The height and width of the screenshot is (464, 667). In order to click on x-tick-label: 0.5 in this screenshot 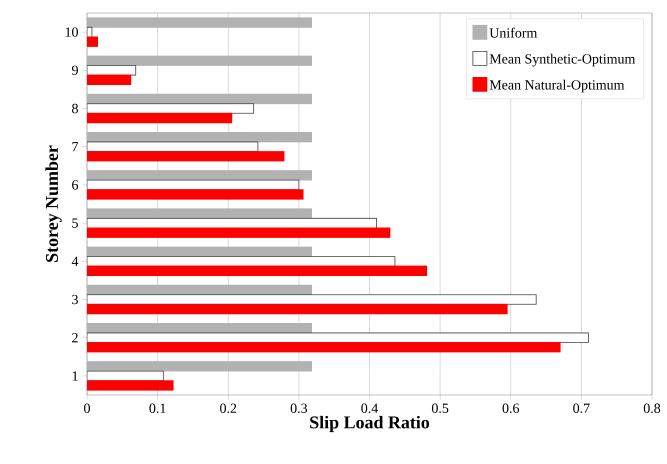, I will do `click(440, 409)`.